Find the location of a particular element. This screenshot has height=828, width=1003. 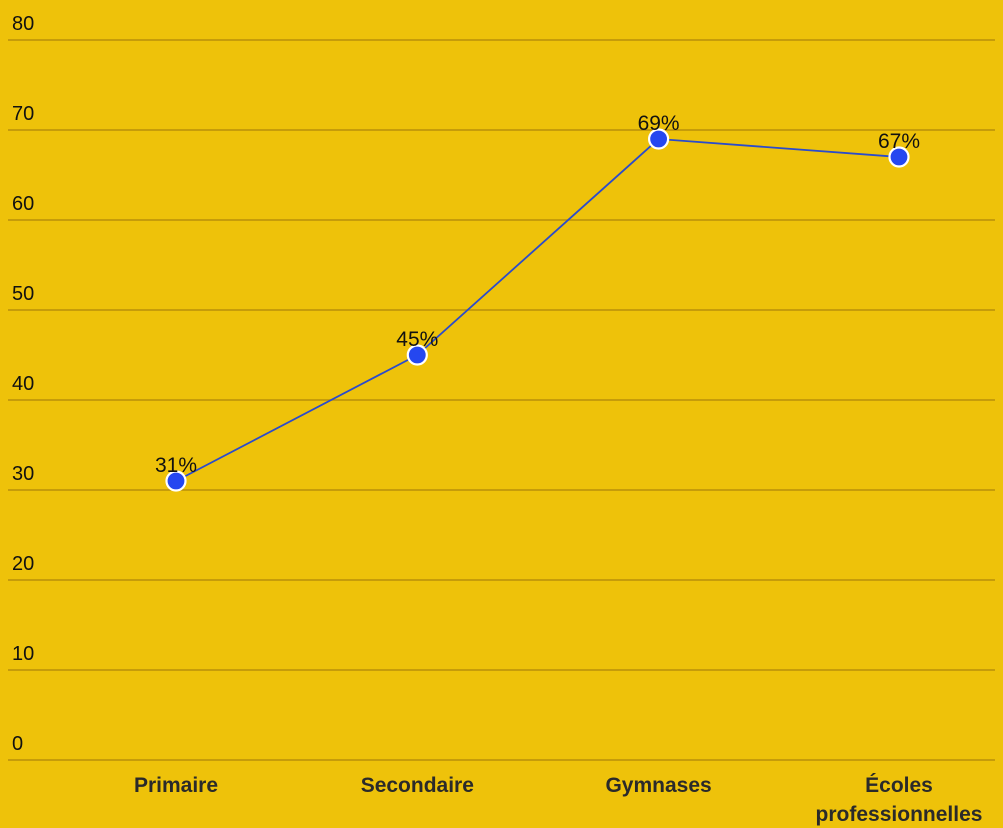

data-label-1: 45% is located at coordinates (417, 339).